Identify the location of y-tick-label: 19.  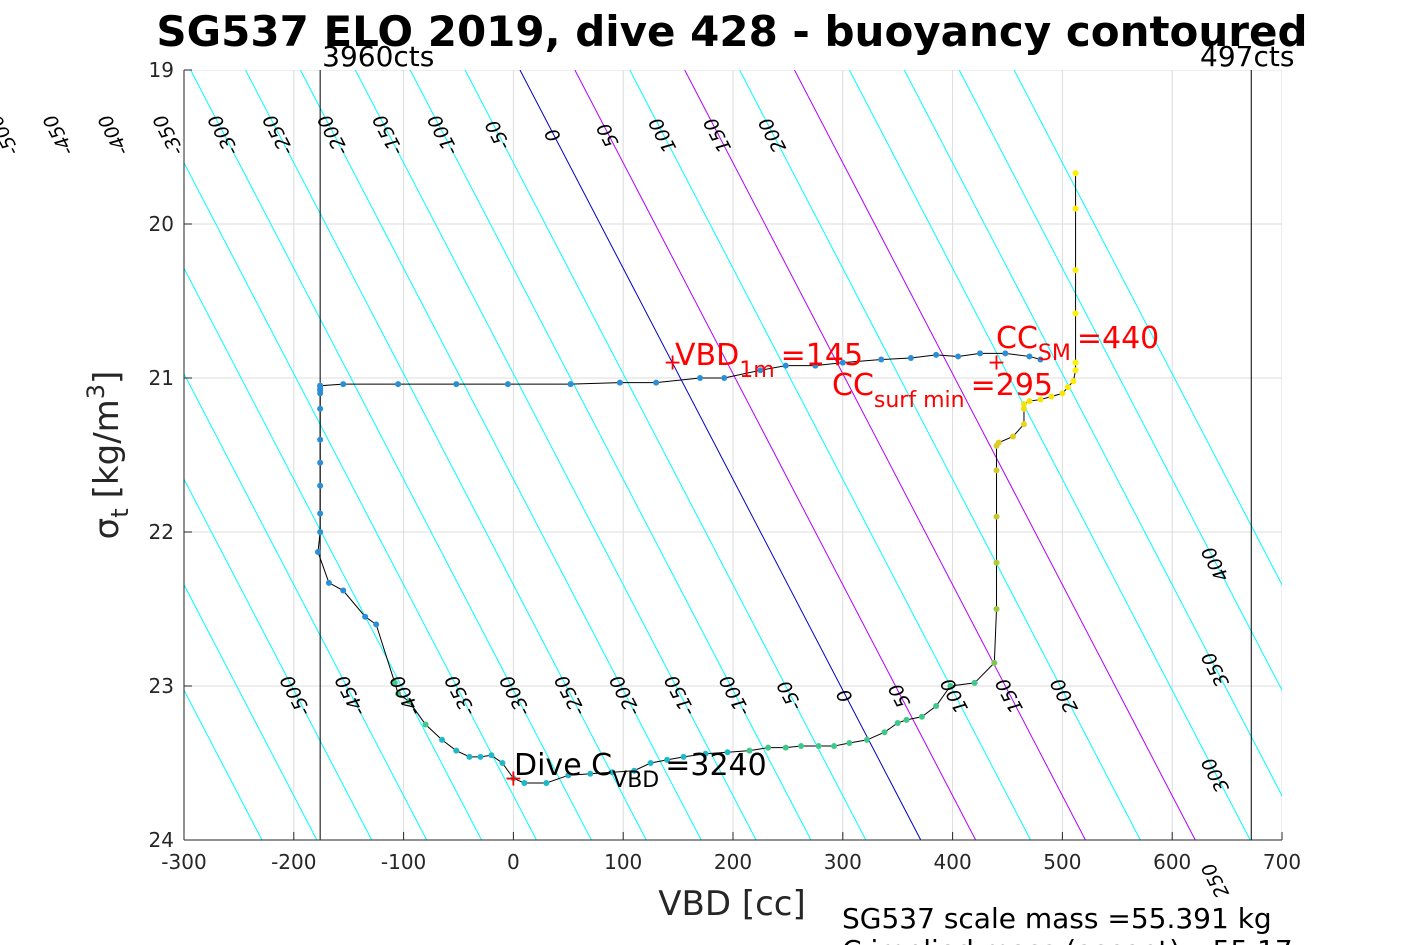
(161, 70).